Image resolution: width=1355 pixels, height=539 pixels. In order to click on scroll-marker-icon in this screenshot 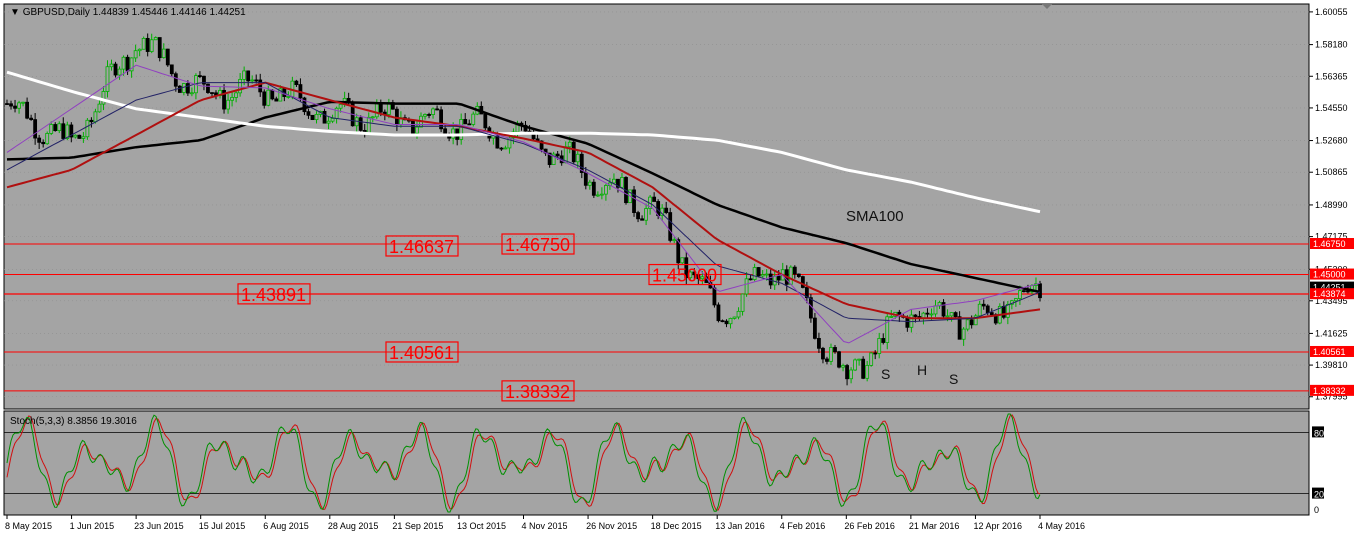, I will do `click(1047, 6)`.